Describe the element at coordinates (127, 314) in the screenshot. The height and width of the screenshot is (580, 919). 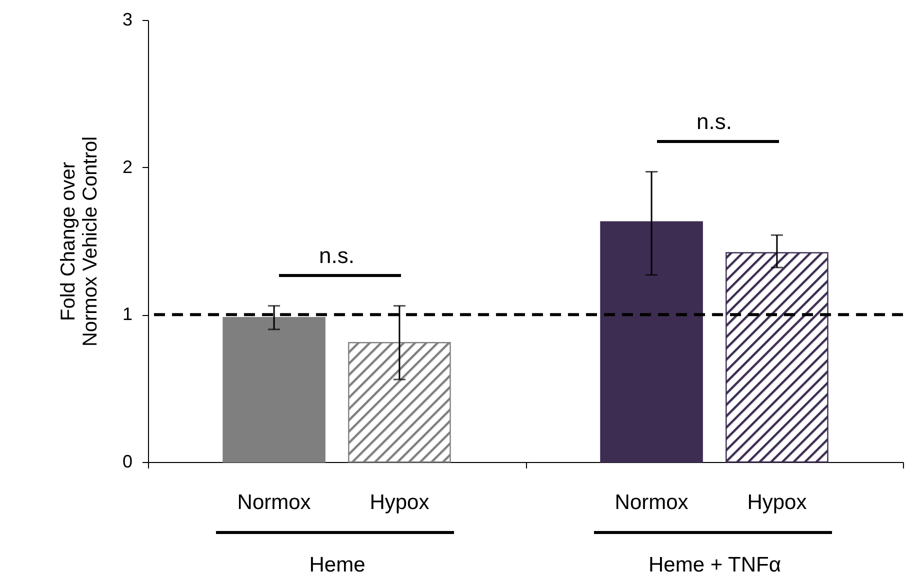
I see `y-tick-label: 1` at that location.